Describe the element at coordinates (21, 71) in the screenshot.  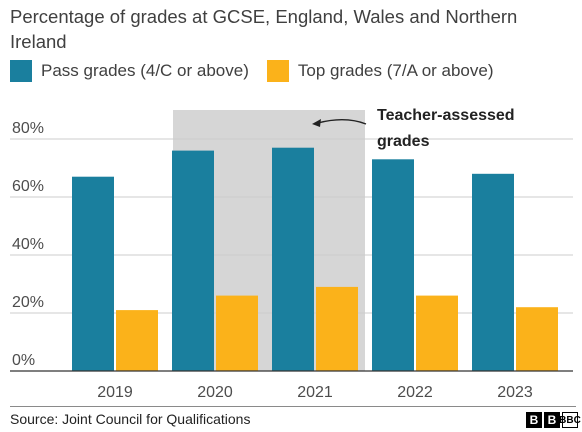
I see `legend-swatch-pass` at that location.